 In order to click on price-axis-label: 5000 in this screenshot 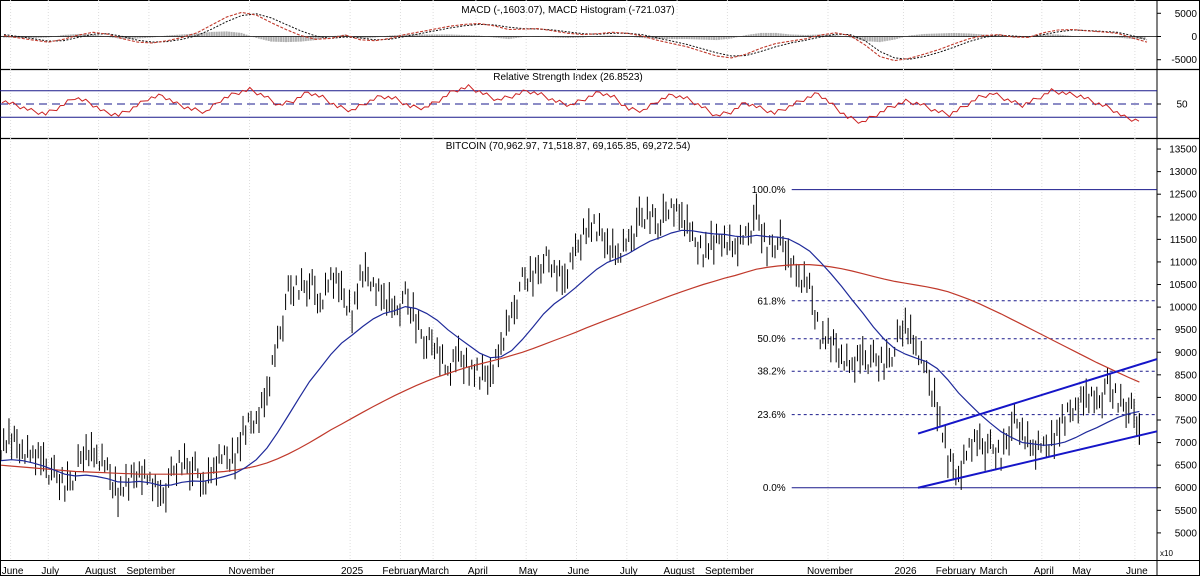, I will do `click(1186, 533)`.